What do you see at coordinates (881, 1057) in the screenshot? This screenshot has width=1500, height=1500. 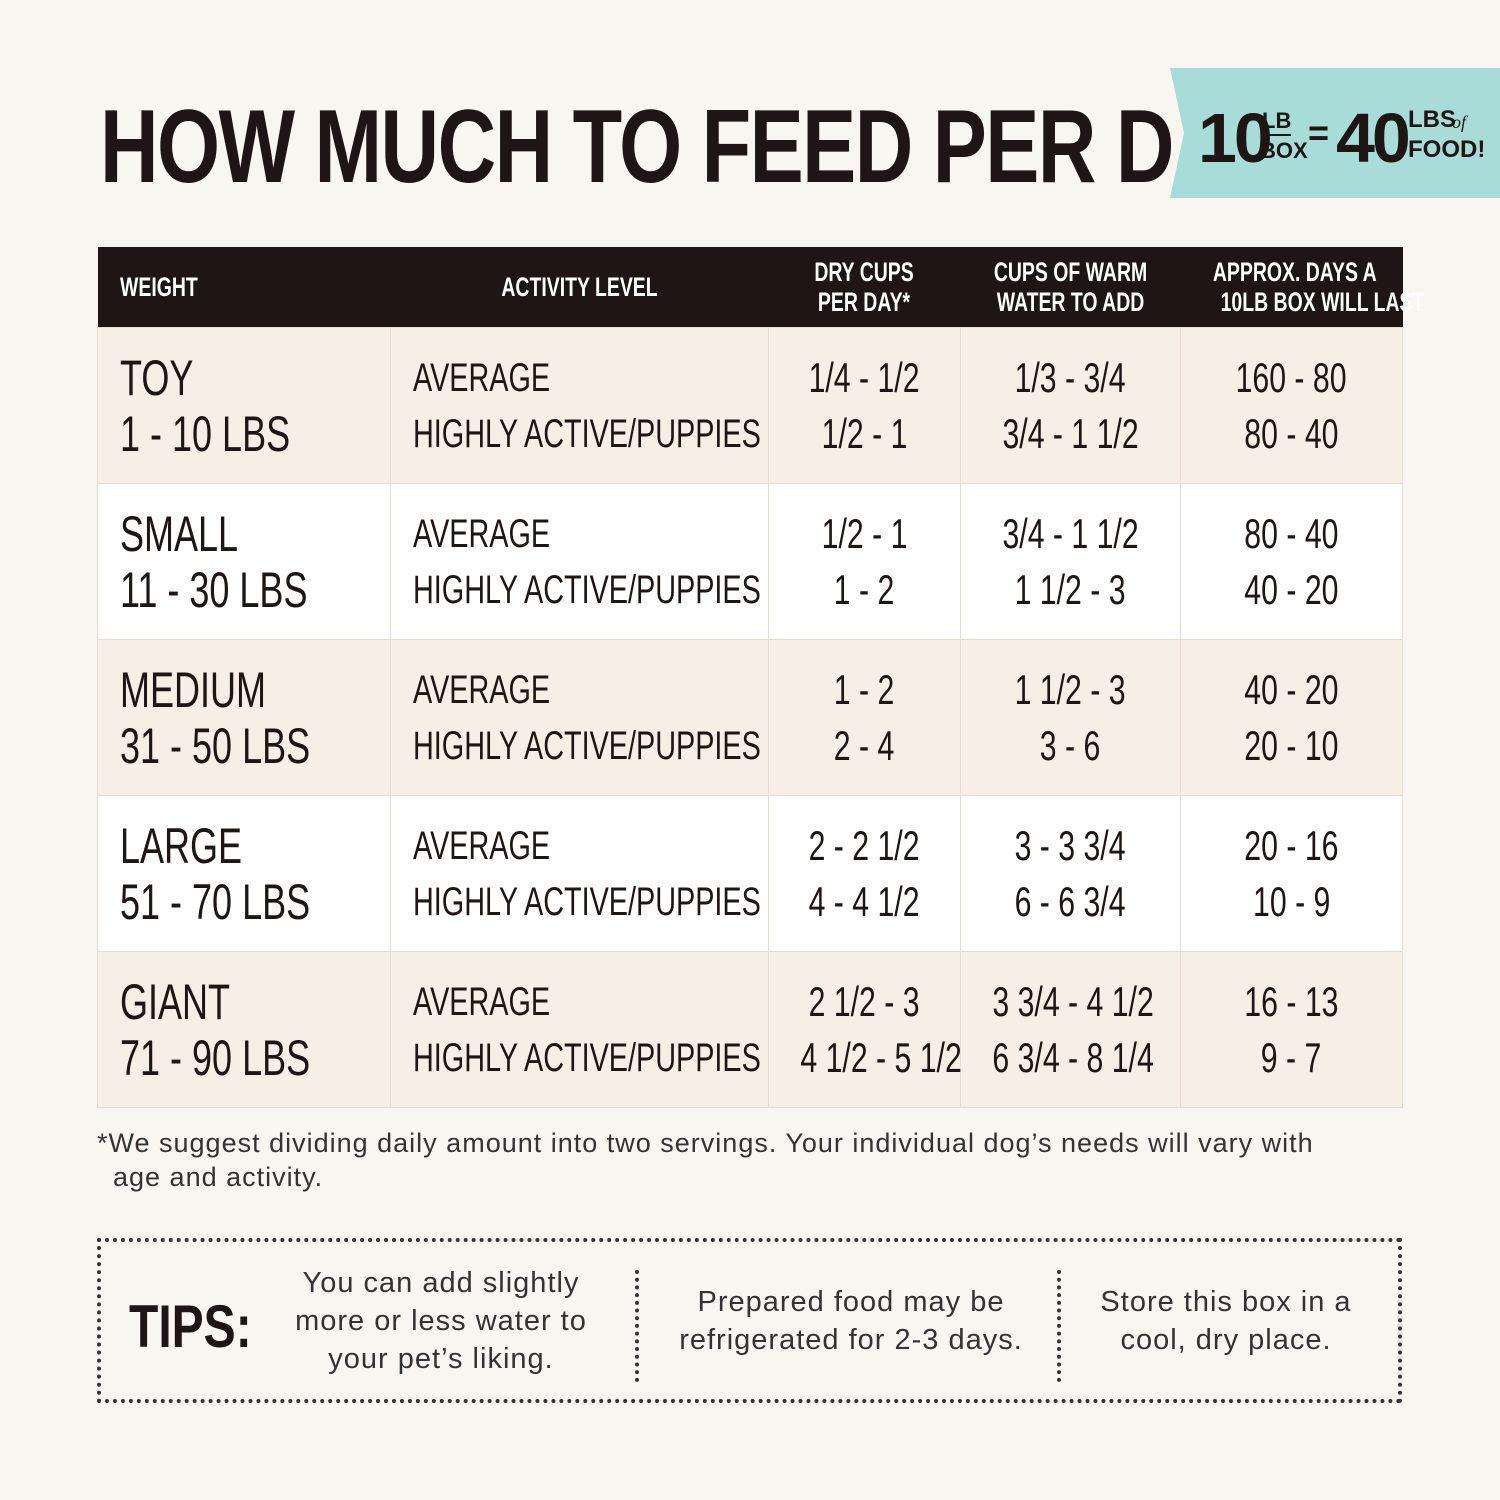 I see `dry-cups-value: 4 1/2 - 5 1/2` at bounding box center [881, 1057].